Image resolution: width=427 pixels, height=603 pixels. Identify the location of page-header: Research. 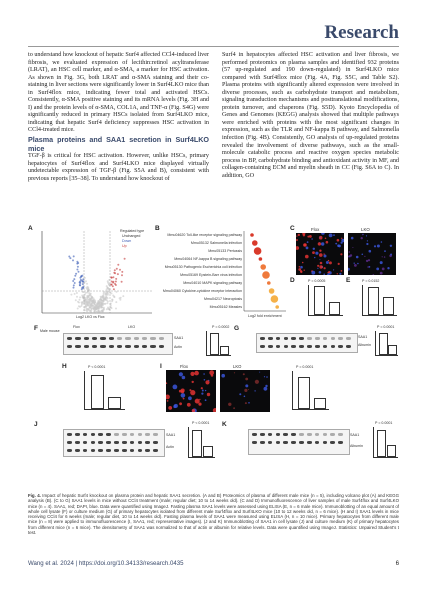
(213, 32).